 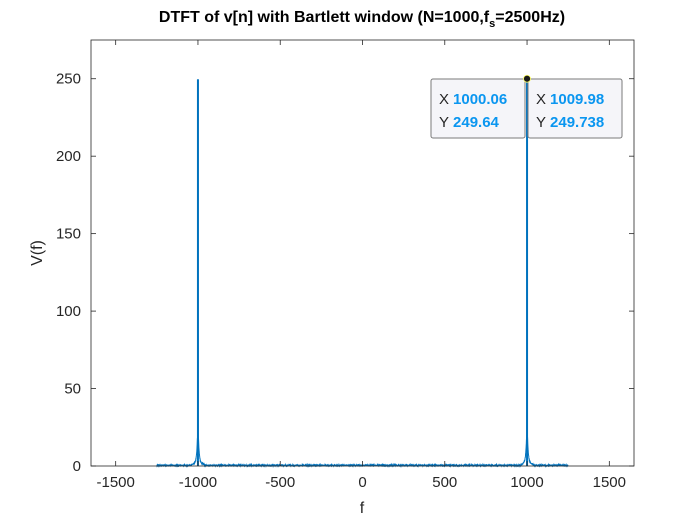 I want to click on y-tick-label: 150, so click(x=68, y=234).